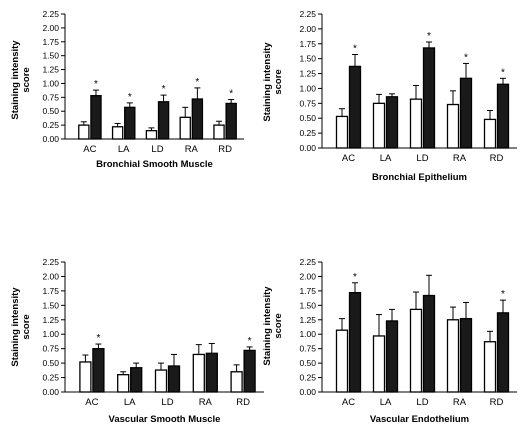  Describe the element at coordinates (154, 164) in the screenshot. I see `x-axis-title: Bronchial Smooth Muscle` at that location.